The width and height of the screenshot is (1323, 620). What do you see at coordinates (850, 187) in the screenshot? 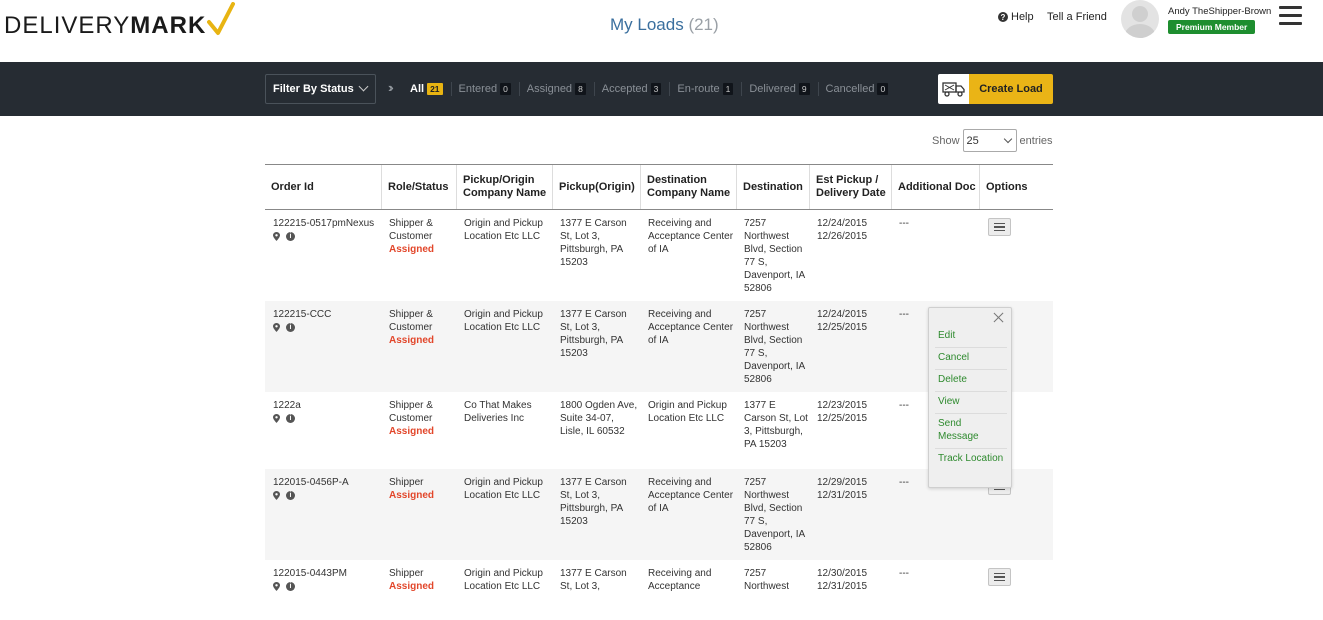
I see `column-header-dates: Est Pickup / Delivery Date` at bounding box center [850, 187].